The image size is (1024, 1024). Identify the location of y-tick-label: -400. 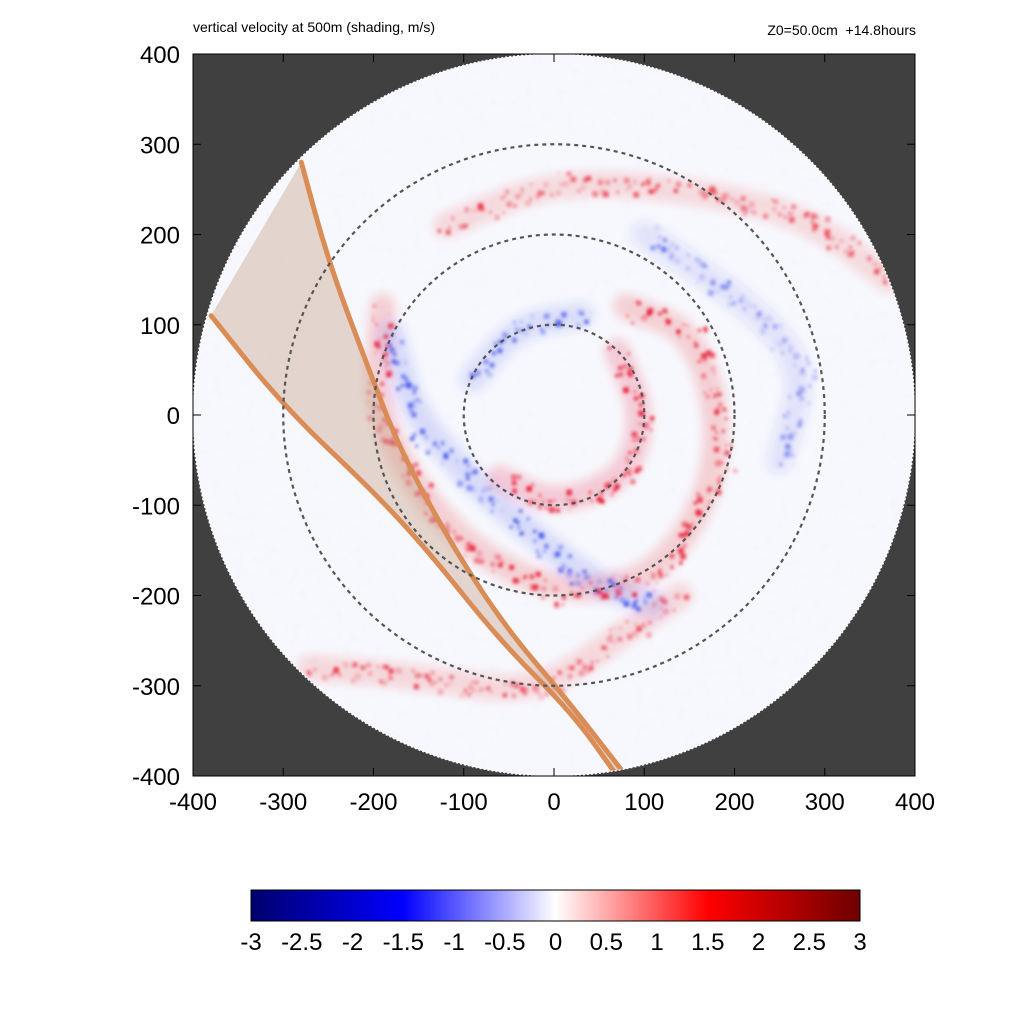
(156, 777).